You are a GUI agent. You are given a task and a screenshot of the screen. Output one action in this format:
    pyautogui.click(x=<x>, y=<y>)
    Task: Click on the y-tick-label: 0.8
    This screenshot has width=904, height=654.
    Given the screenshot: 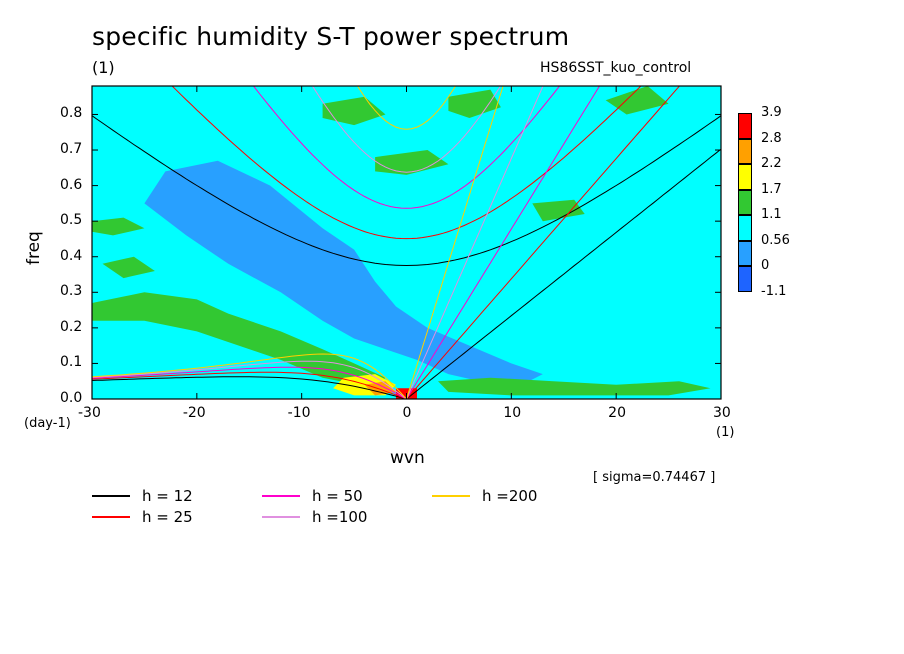 What is the action you would take?
    pyautogui.click(x=71, y=113)
    